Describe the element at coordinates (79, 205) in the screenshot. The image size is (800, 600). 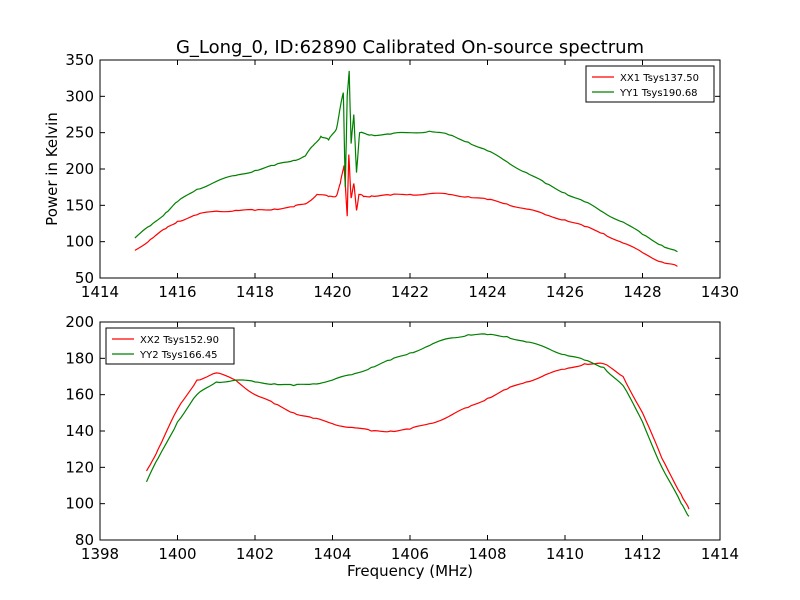
I see `y-tick-label: 150` at that location.